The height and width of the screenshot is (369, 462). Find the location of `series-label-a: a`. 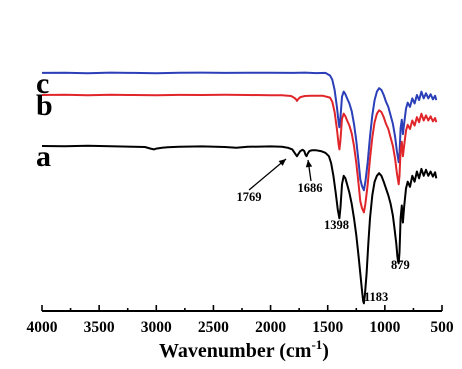

series-label-a: a is located at coordinates (43, 156).